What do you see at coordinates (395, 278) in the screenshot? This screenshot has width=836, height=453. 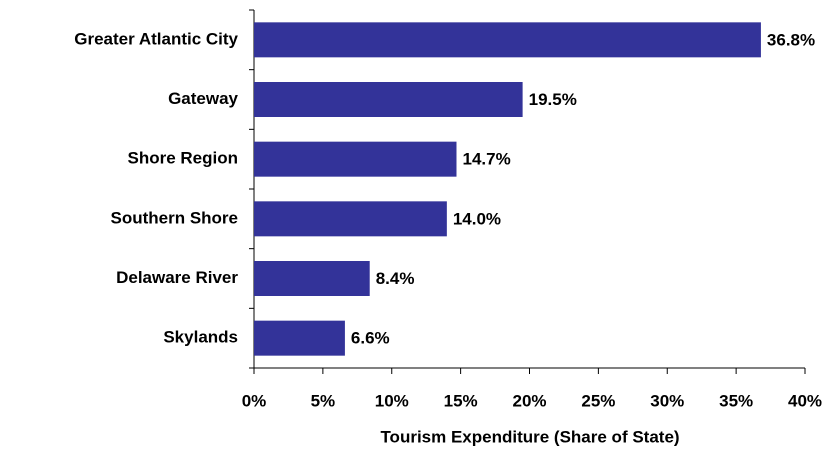 I see `data-label: 8.4%` at bounding box center [395, 278].